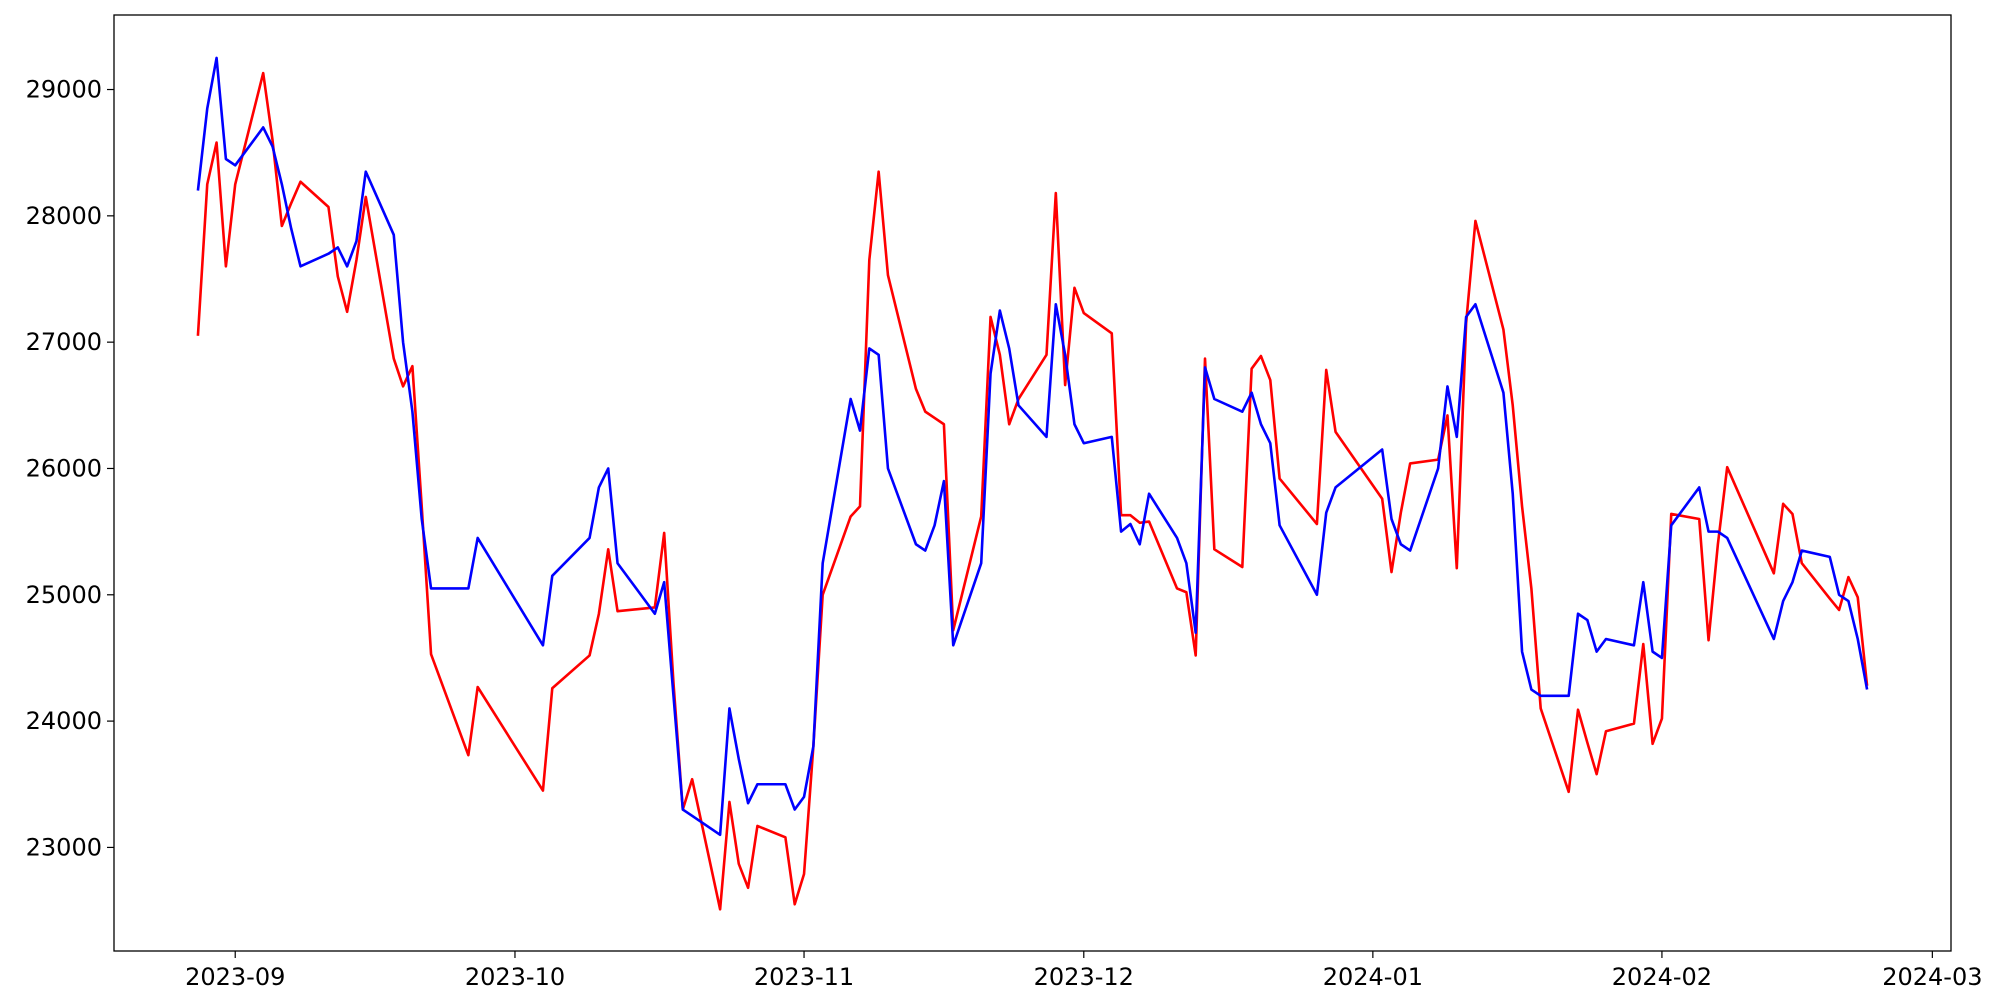  I want to click on y-tick-label: 26000, so click(64, 468).